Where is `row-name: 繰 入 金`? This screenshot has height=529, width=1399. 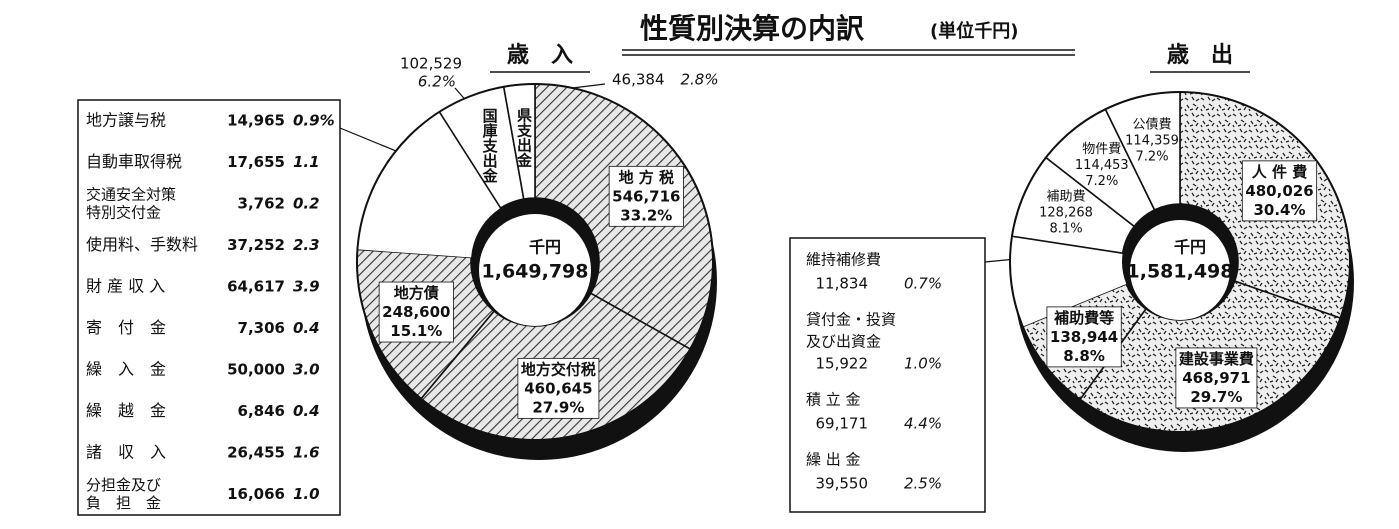
row-name: 繰 入 金 is located at coordinates (126, 368).